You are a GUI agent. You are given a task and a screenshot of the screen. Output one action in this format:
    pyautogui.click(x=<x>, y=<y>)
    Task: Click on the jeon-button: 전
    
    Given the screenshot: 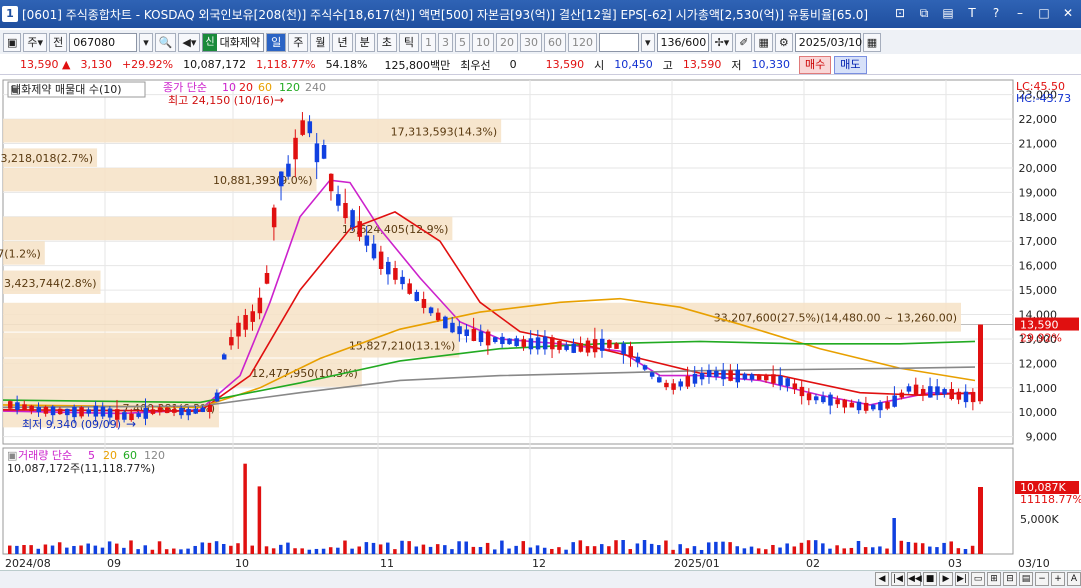 What is the action you would take?
    pyautogui.click(x=58, y=42)
    